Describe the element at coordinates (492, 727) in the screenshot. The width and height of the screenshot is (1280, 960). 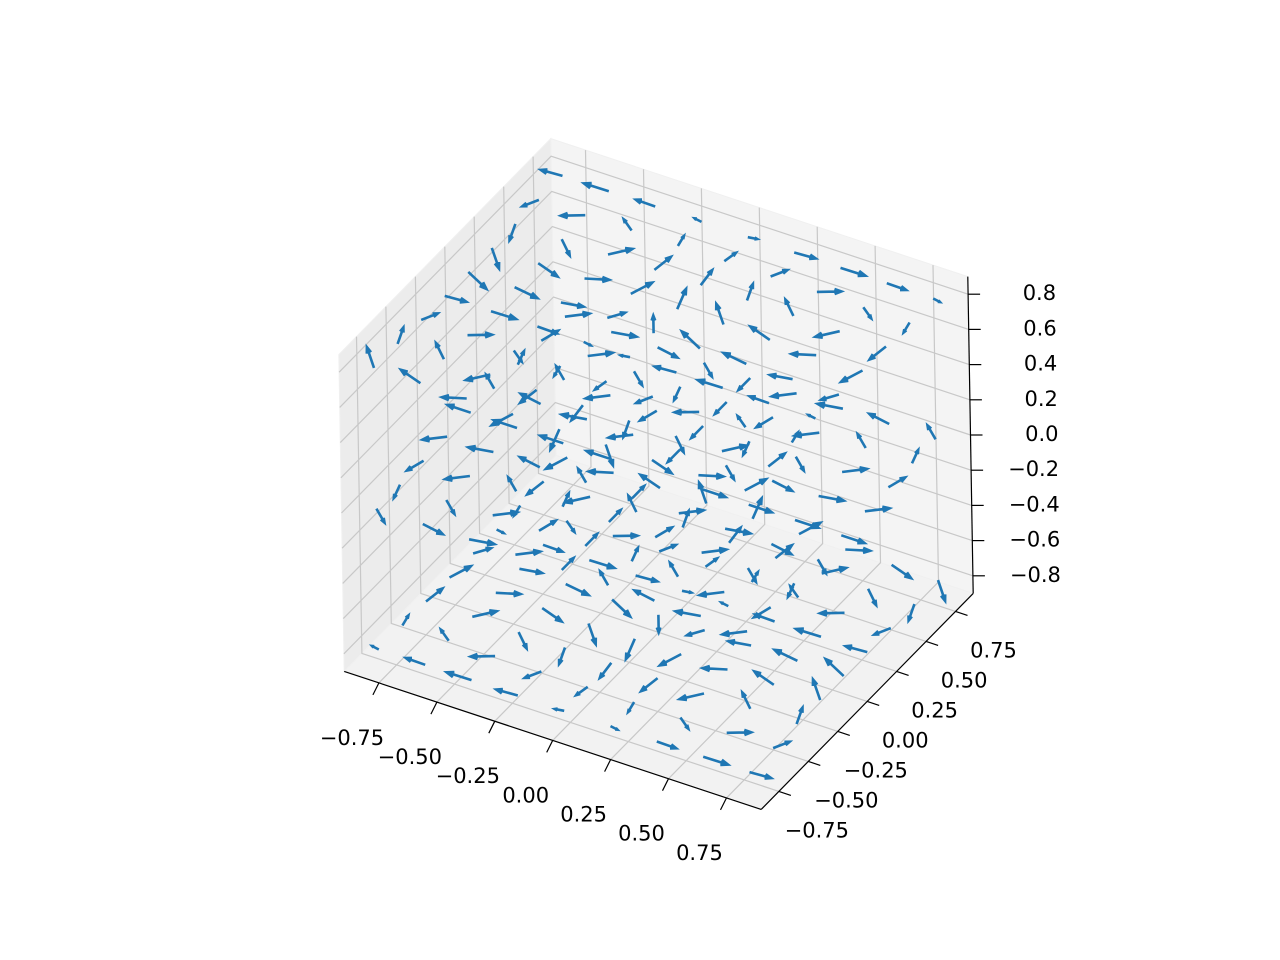
I see `x-tick` at that location.